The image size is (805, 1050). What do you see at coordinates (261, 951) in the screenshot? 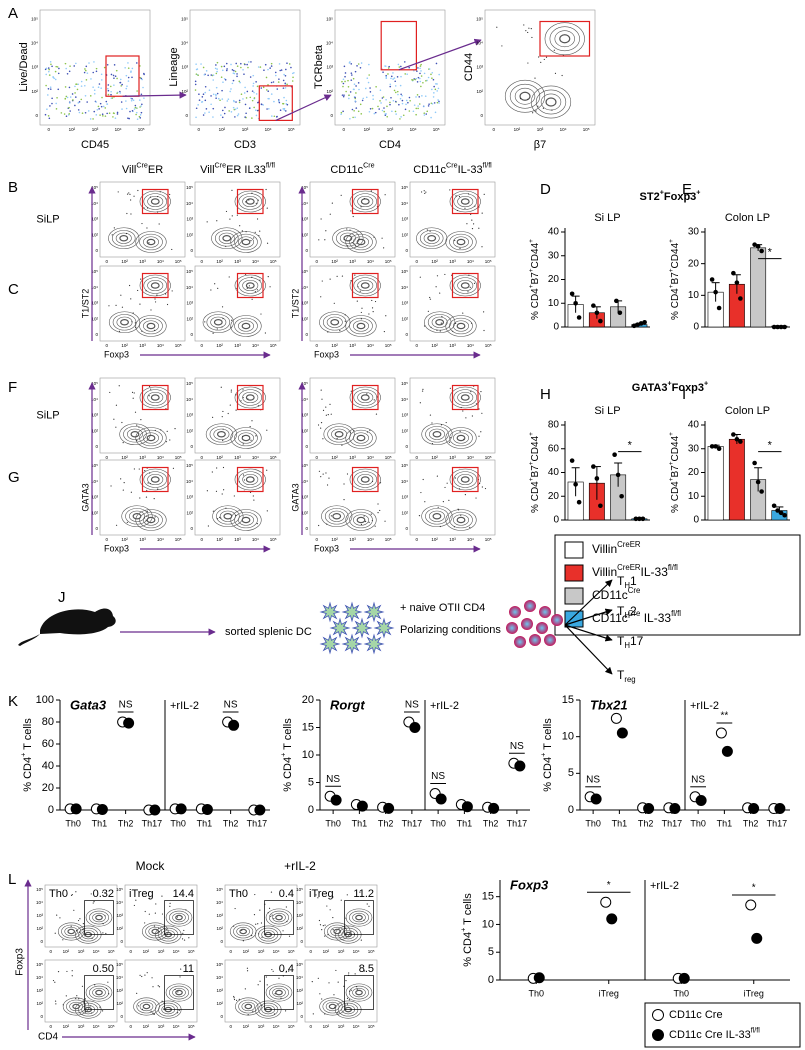
I see `flow-tick-label: 10³` at bounding box center [261, 951].